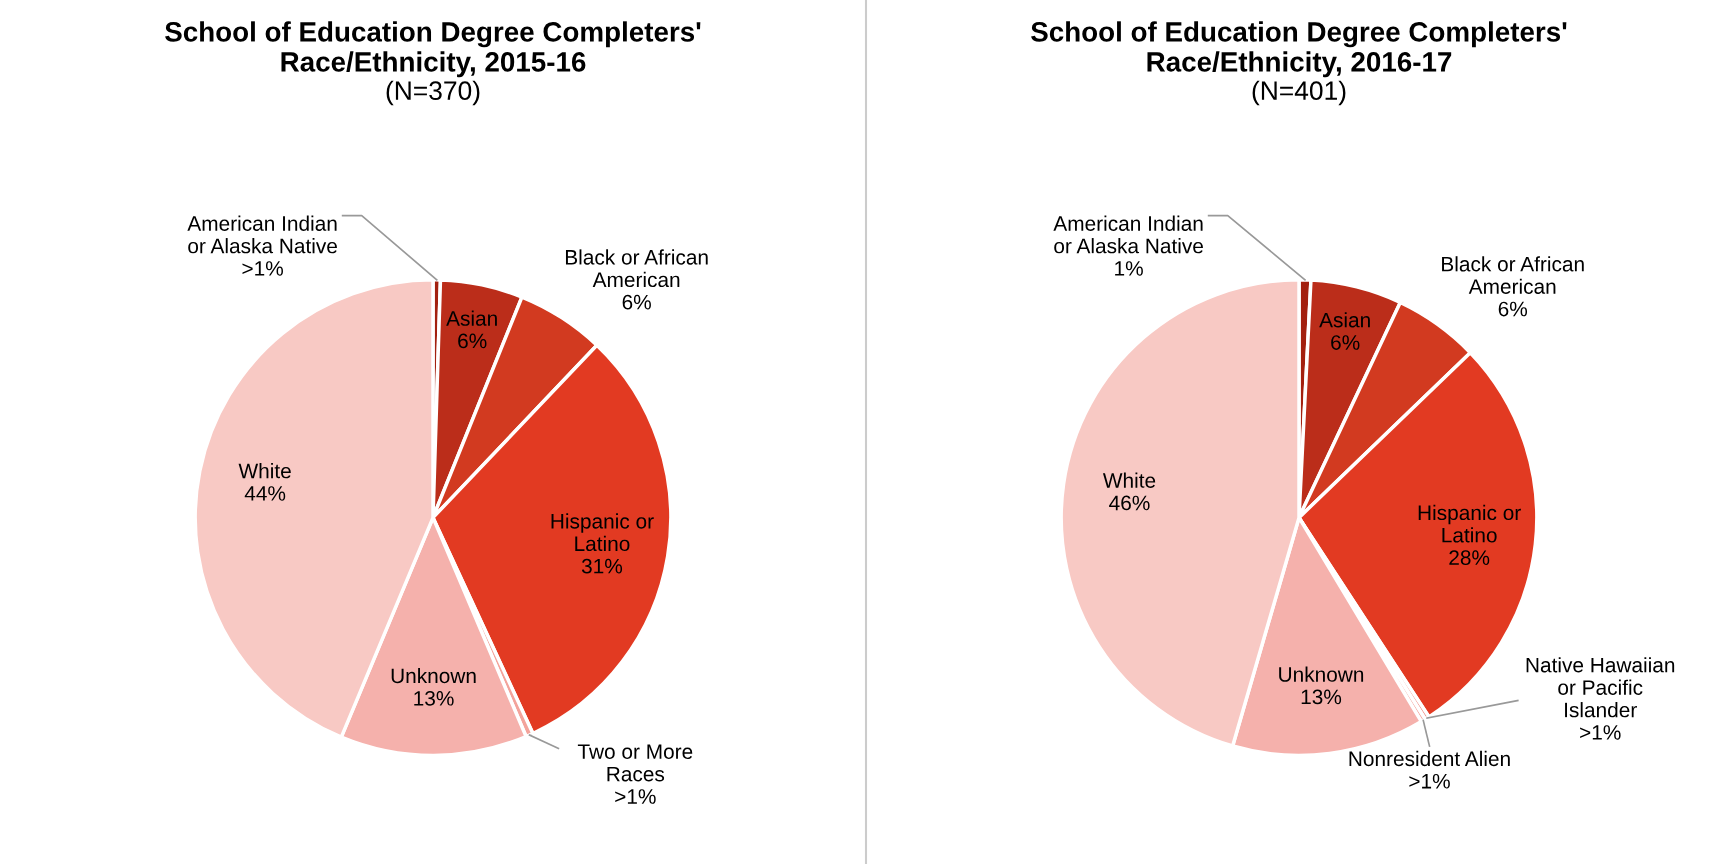  Describe the element at coordinates (433, 93) in the screenshot. I see `chart-subtitle: (N=370)` at that location.